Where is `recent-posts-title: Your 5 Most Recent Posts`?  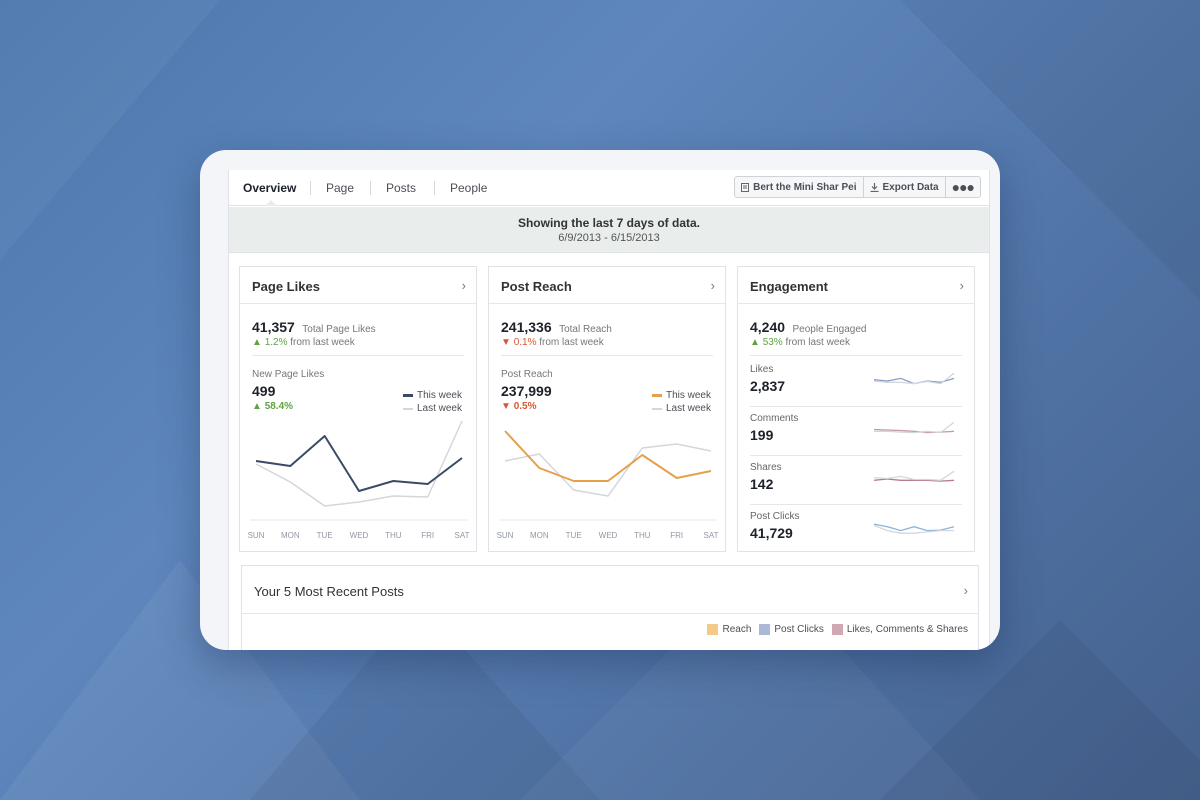
recent-posts-title: Your 5 Most Recent Posts is located at coordinates (329, 591).